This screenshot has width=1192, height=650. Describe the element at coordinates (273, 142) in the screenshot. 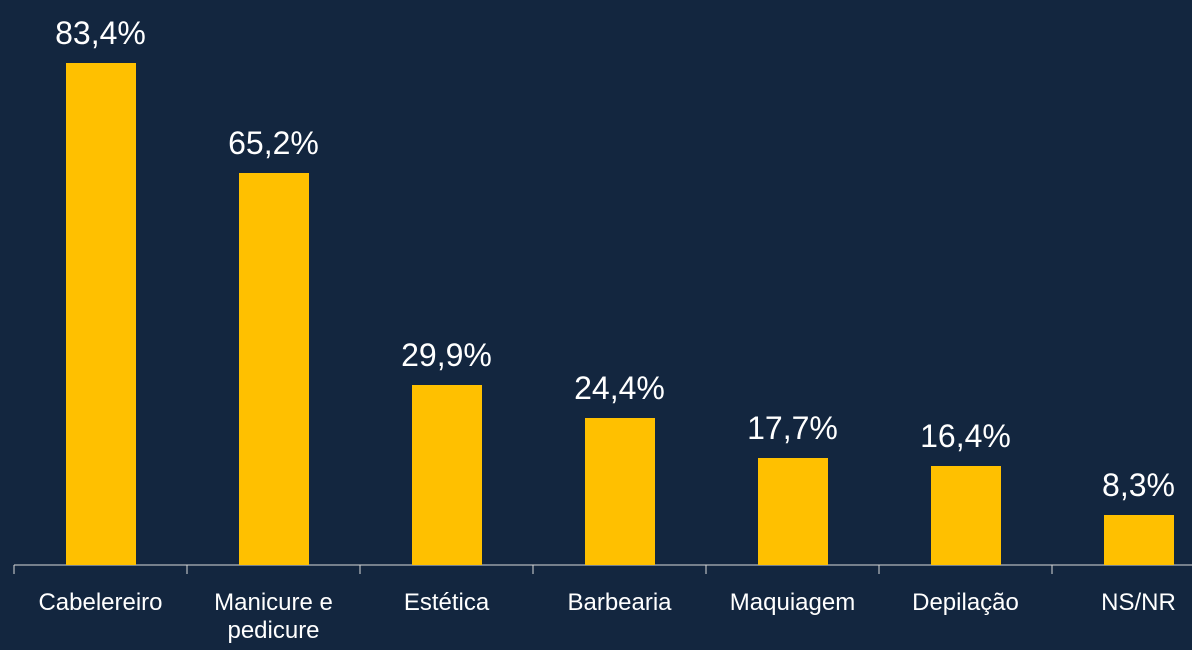

I see `value-label: 65,2%` at that location.